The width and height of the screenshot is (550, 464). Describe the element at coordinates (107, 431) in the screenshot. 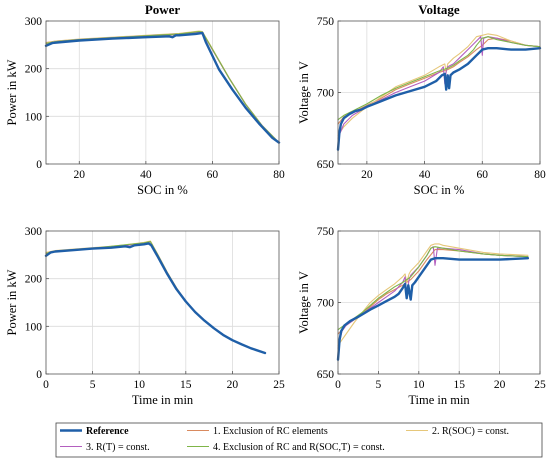

I see `legend-label: Reference` at that location.